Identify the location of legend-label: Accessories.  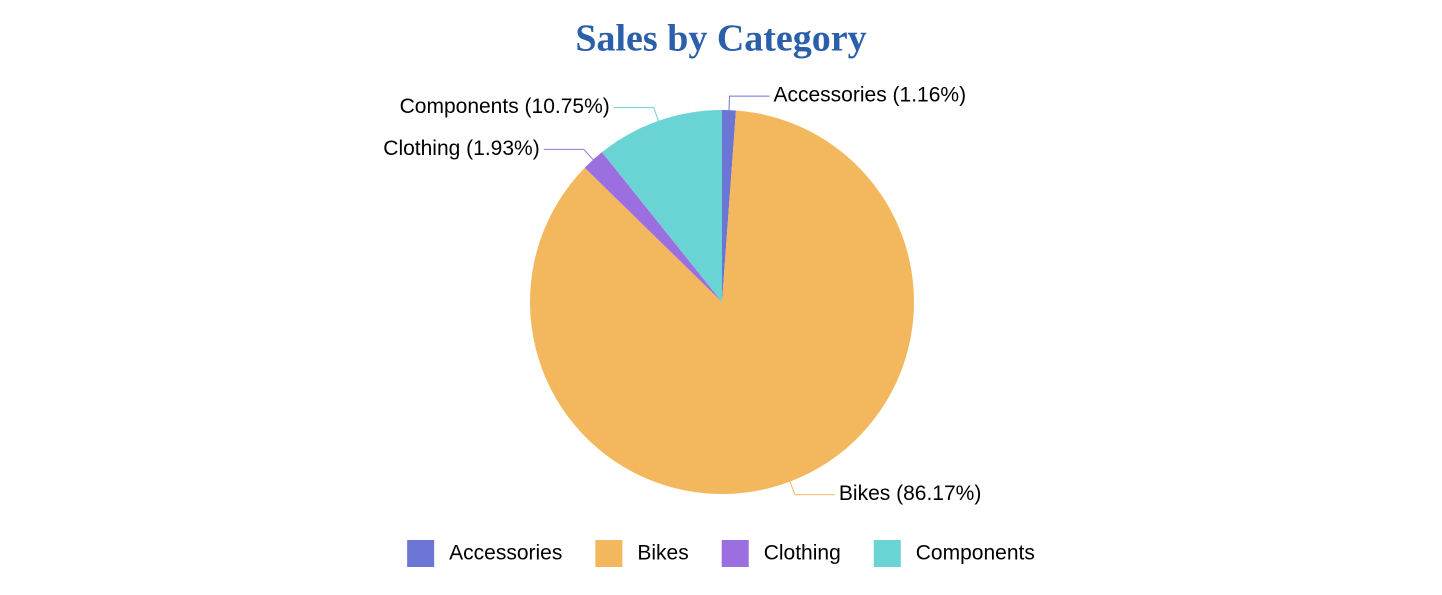
(505, 553).